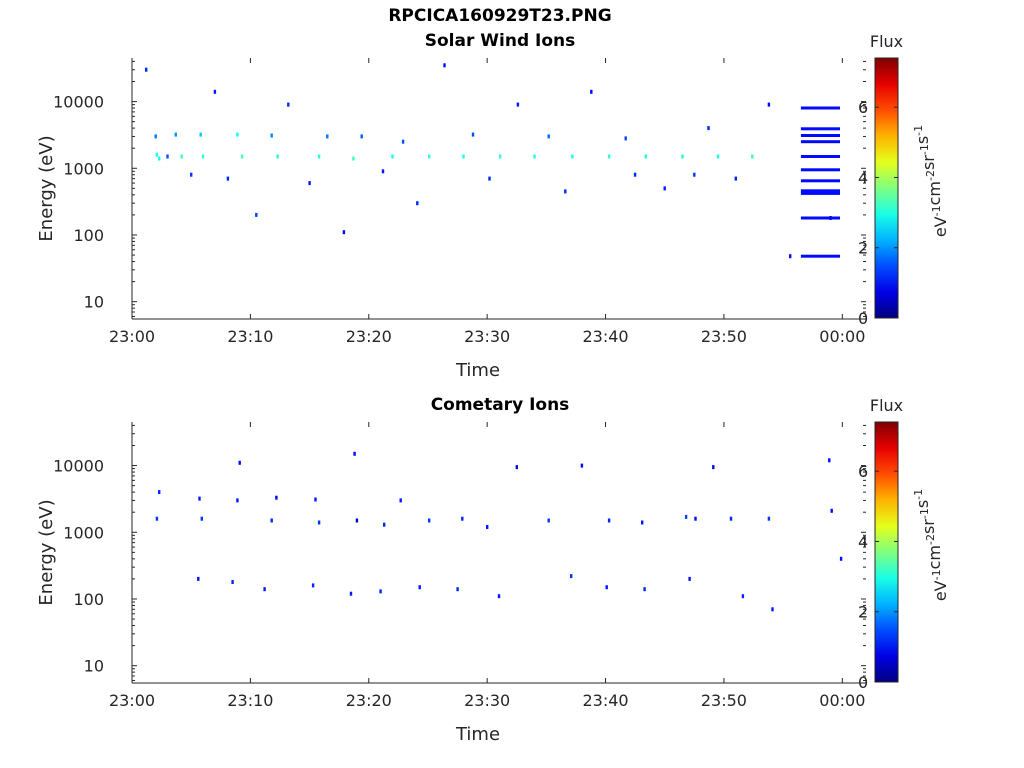  I want to click on x-tick-label: 23:00, so click(132, 700).